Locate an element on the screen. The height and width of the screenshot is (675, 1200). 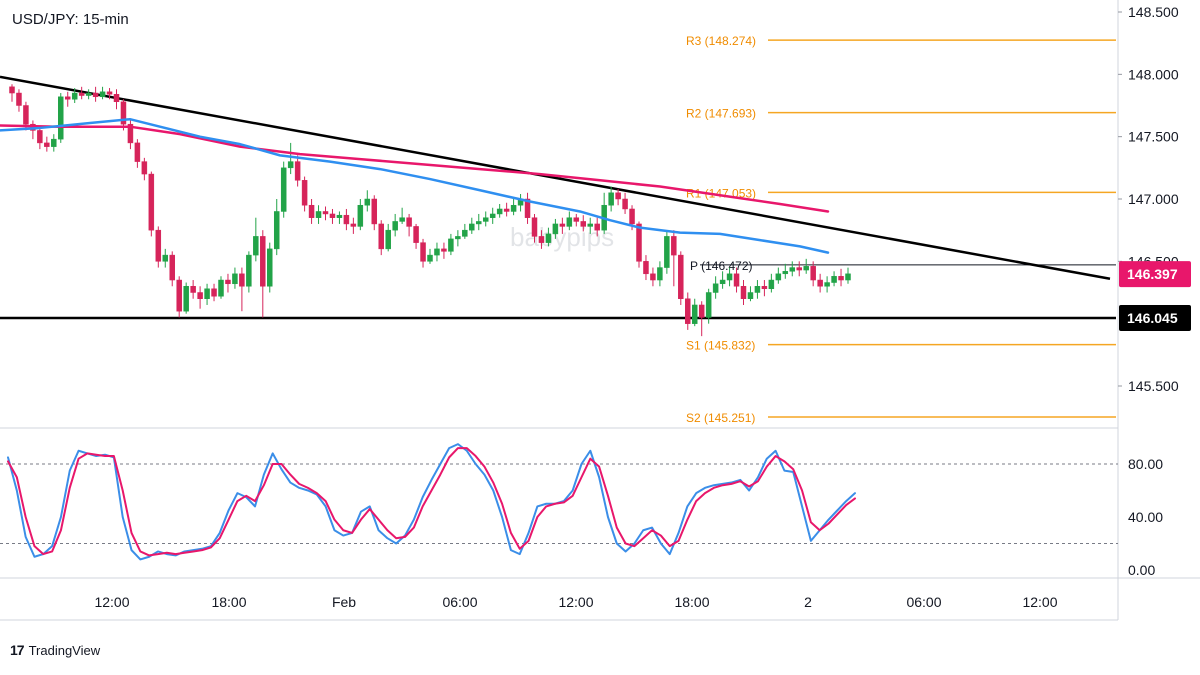
pivot-label-s1: S1 (145.832) is located at coordinates (720, 346).